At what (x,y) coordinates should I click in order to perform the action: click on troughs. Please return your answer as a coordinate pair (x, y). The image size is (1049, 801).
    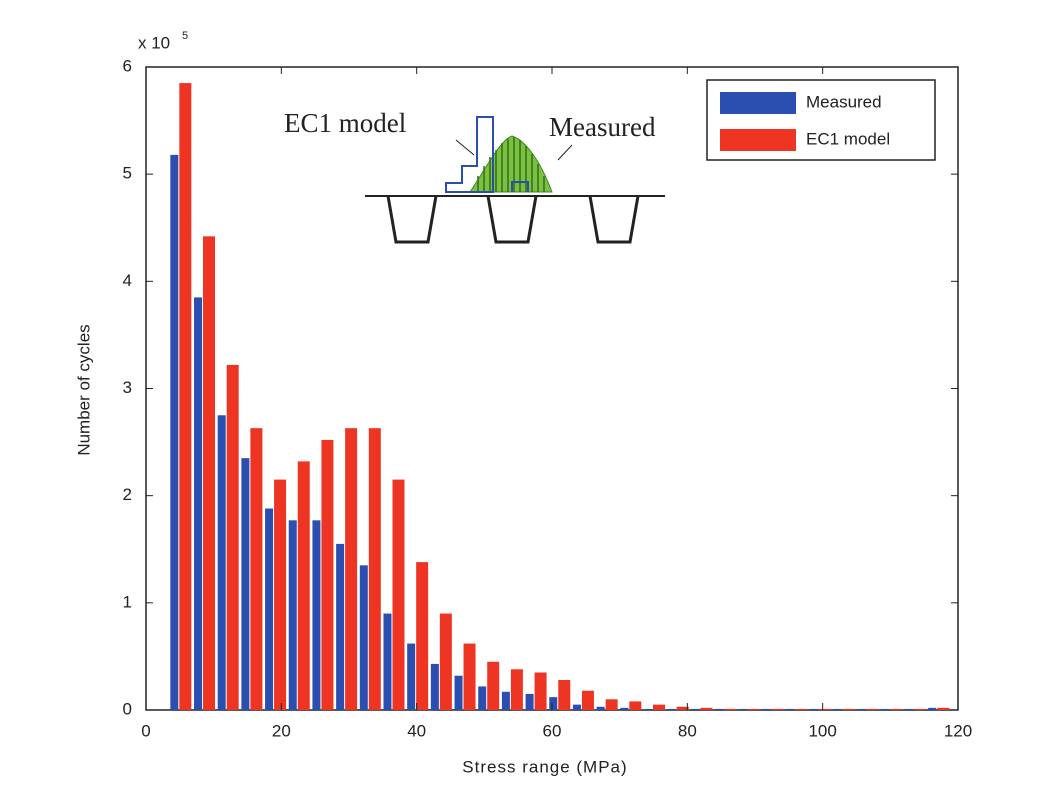
    Looking at the image, I should click on (513, 219).